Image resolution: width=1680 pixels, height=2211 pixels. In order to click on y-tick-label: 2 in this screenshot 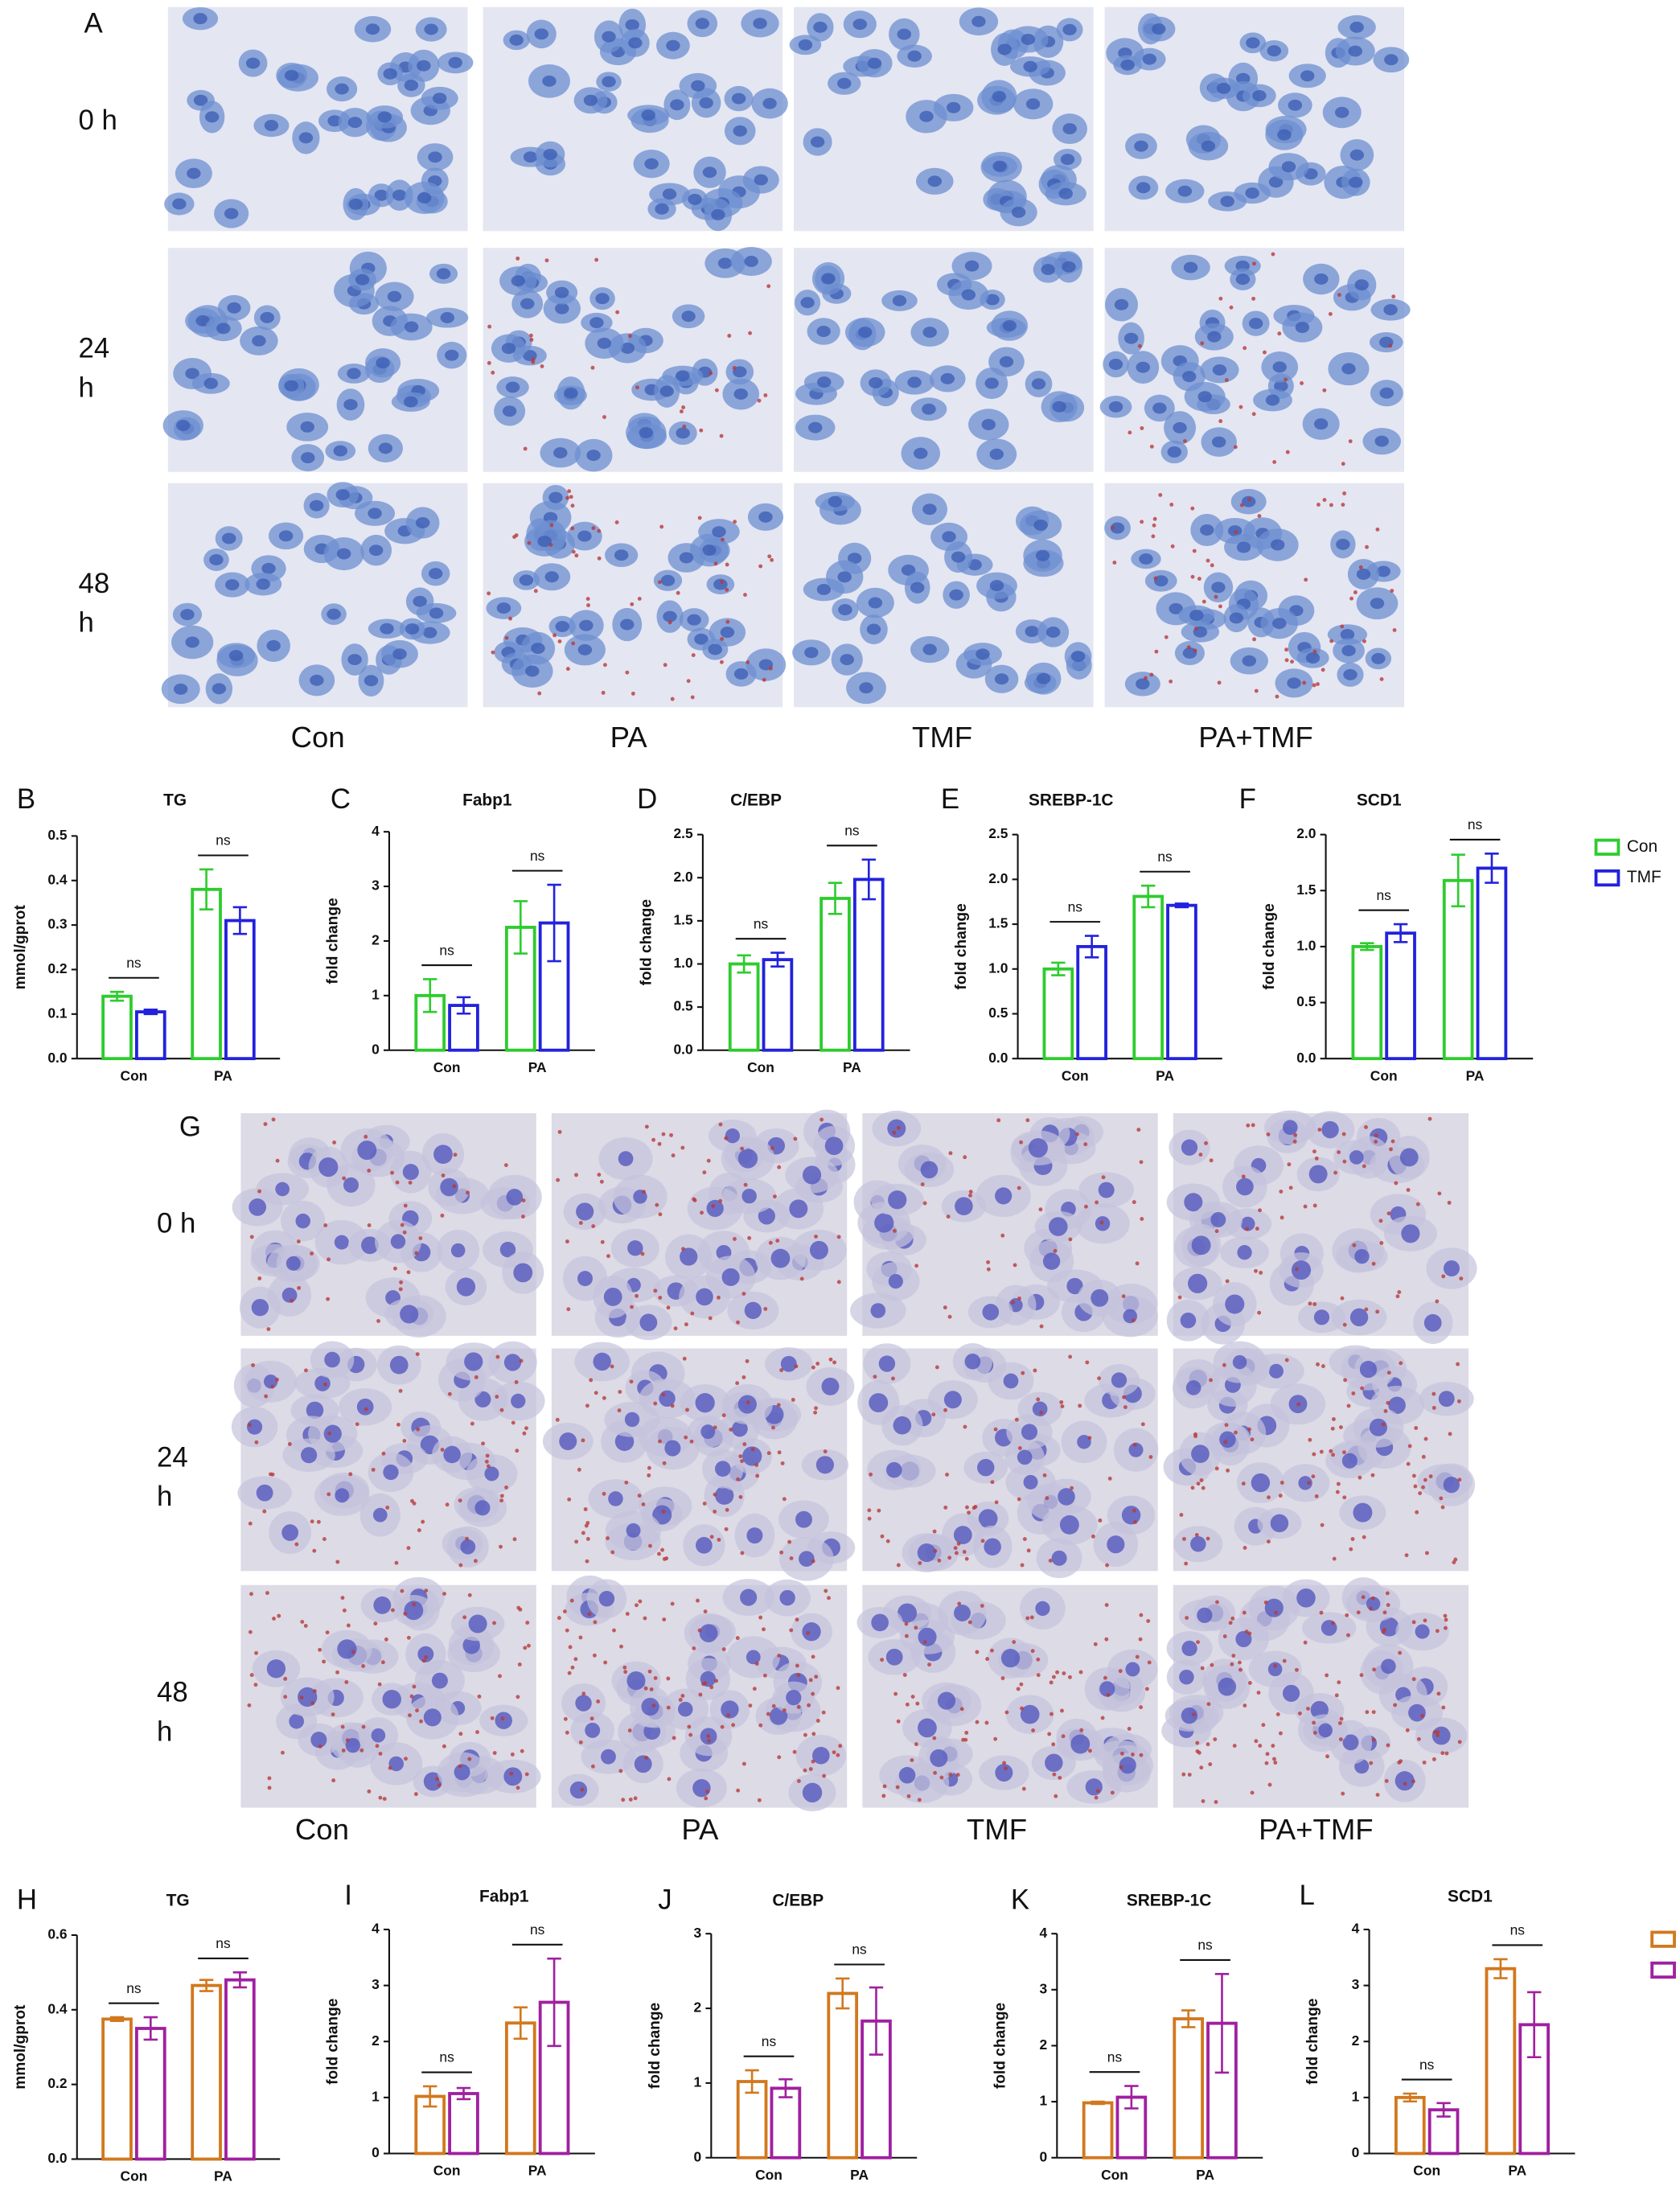, I will do `click(697, 2007)`.